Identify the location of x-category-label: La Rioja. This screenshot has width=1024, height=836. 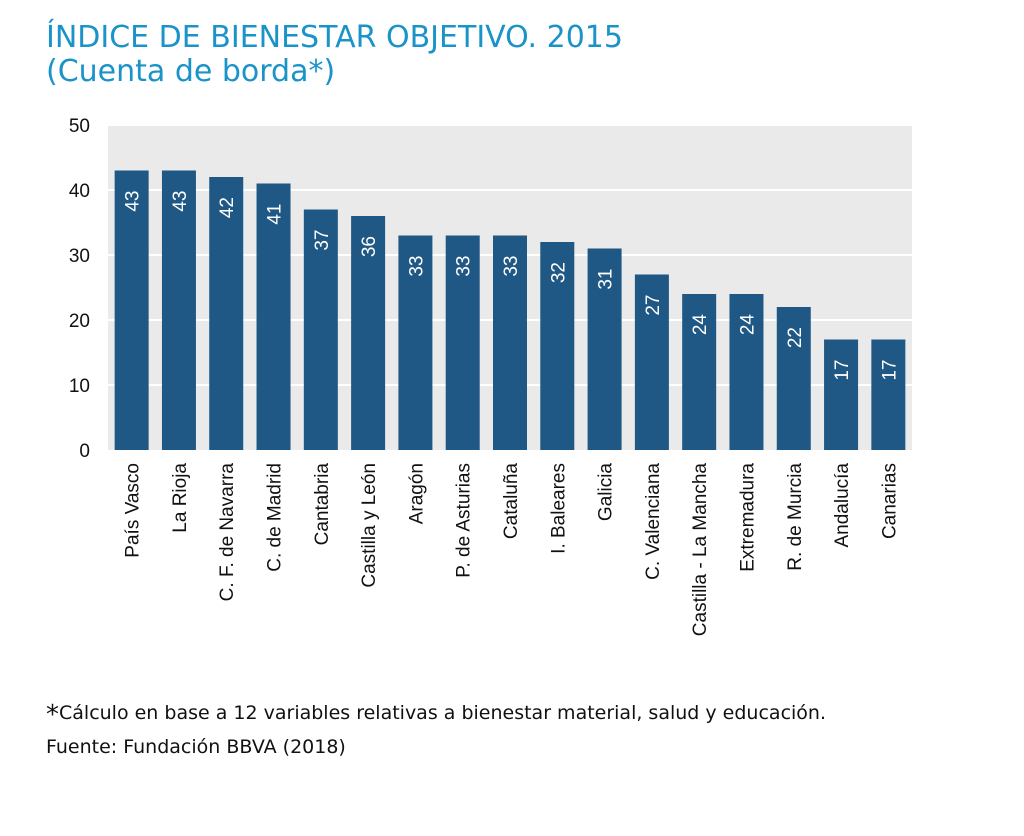
(180, 498).